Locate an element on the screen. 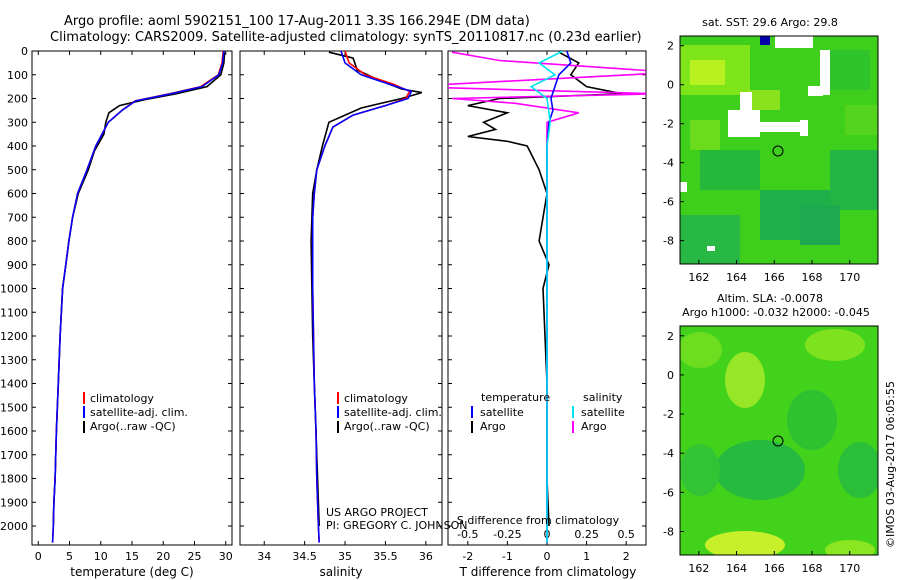 This screenshot has width=900, height=580. legend-sal-satellite-label: satellite is located at coordinates (603, 412).